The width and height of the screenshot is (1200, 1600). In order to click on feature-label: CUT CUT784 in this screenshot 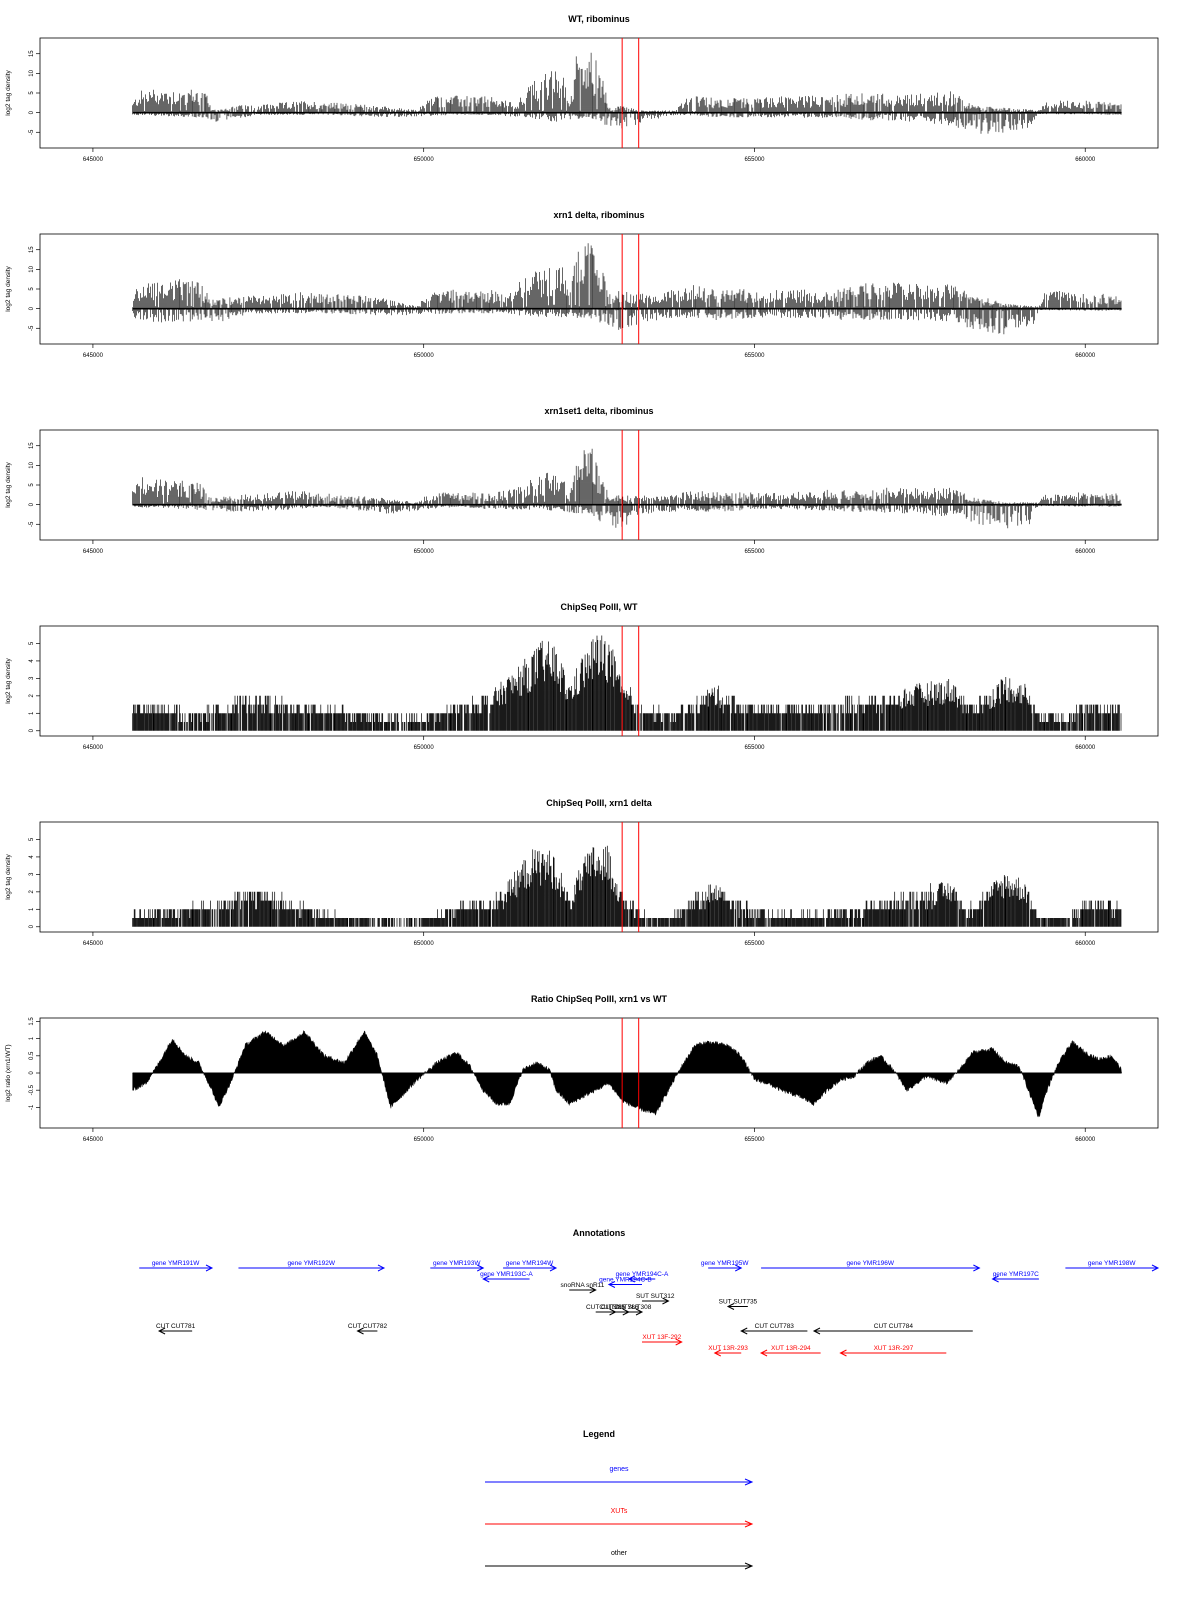, I will do `click(894, 1326)`.